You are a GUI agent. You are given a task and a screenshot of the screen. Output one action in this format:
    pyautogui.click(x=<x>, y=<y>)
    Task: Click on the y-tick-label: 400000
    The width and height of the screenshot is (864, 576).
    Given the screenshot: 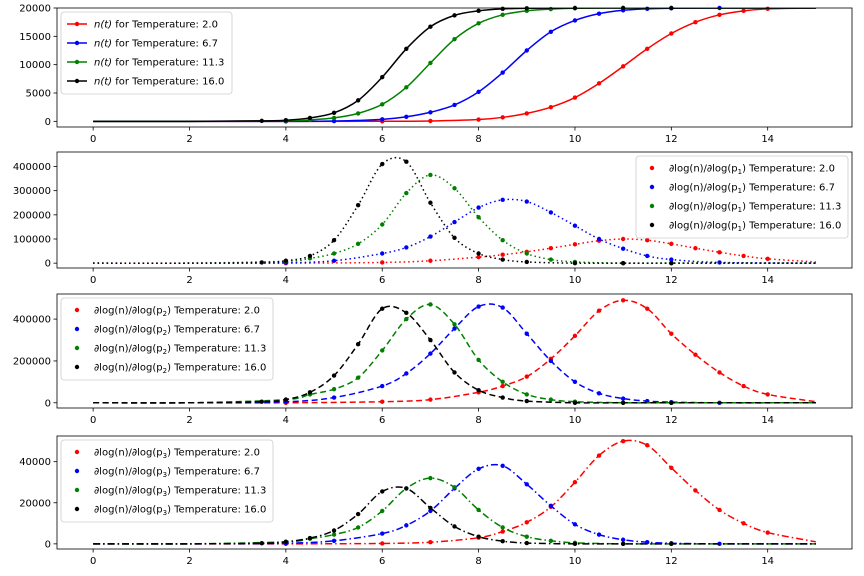 What is the action you would take?
    pyautogui.click(x=32, y=167)
    